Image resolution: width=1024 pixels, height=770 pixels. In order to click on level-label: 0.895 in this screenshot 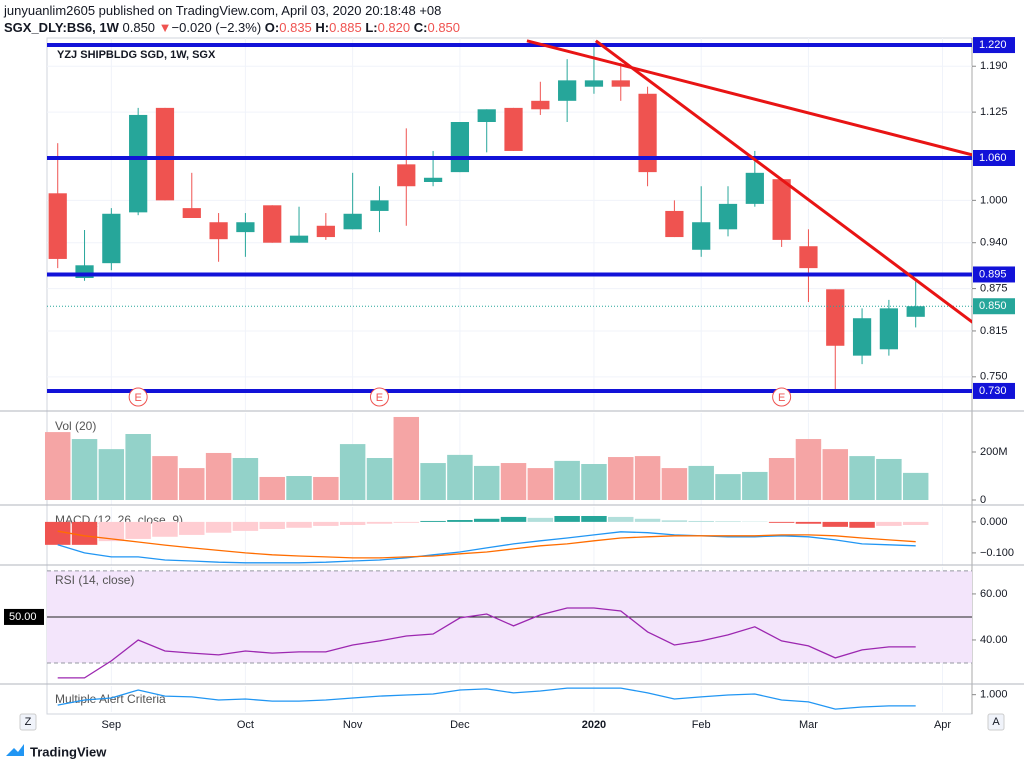, I will do `click(993, 274)`.